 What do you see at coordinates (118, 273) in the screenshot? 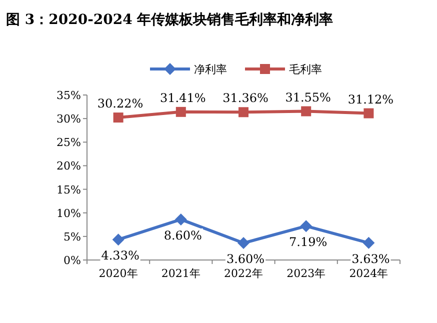
I see `x-tick-label: 2020年` at bounding box center [118, 273].